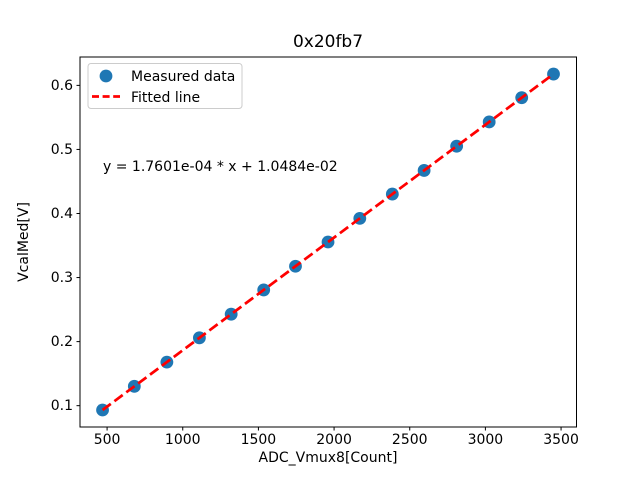  Describe the element at coordinates (165, 98) in the screenshot. I see `legend-label-fitted-line: Fitted line` at that location.